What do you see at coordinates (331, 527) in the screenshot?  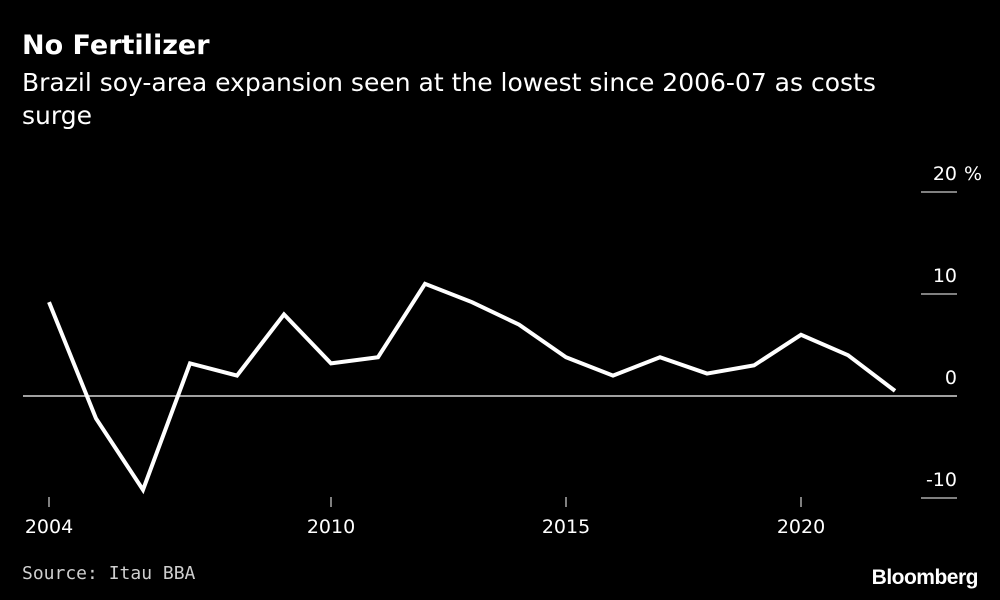 I see `x-tick-label: 2010` at bounding box center [331, 527].